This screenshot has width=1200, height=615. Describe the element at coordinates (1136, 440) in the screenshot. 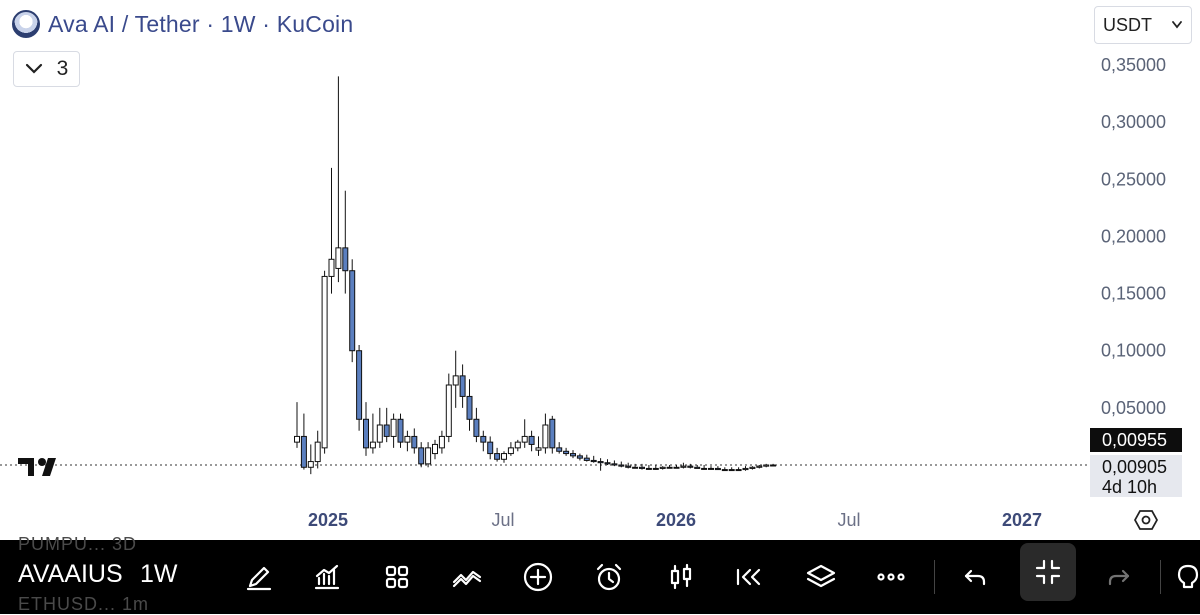

I see `current-price-tag: 0,00955` at that location.